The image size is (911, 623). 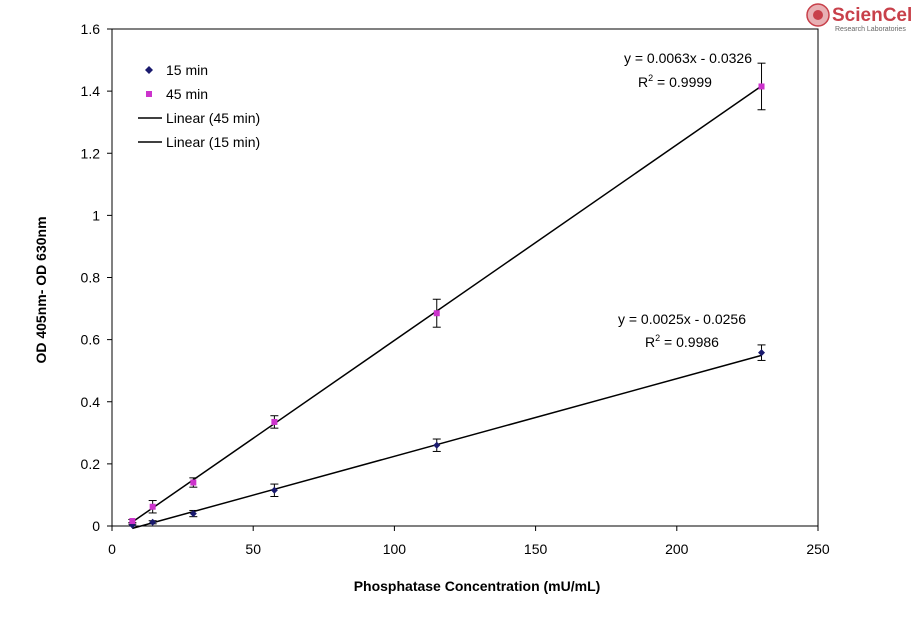 I want to click on x-tick-label: 150, so click(x=536, y=549).